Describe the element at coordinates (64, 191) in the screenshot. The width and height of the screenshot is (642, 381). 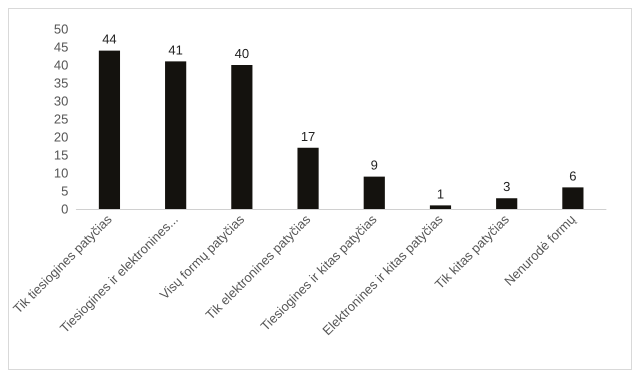
I see `y-tick-label: 5` at that location.